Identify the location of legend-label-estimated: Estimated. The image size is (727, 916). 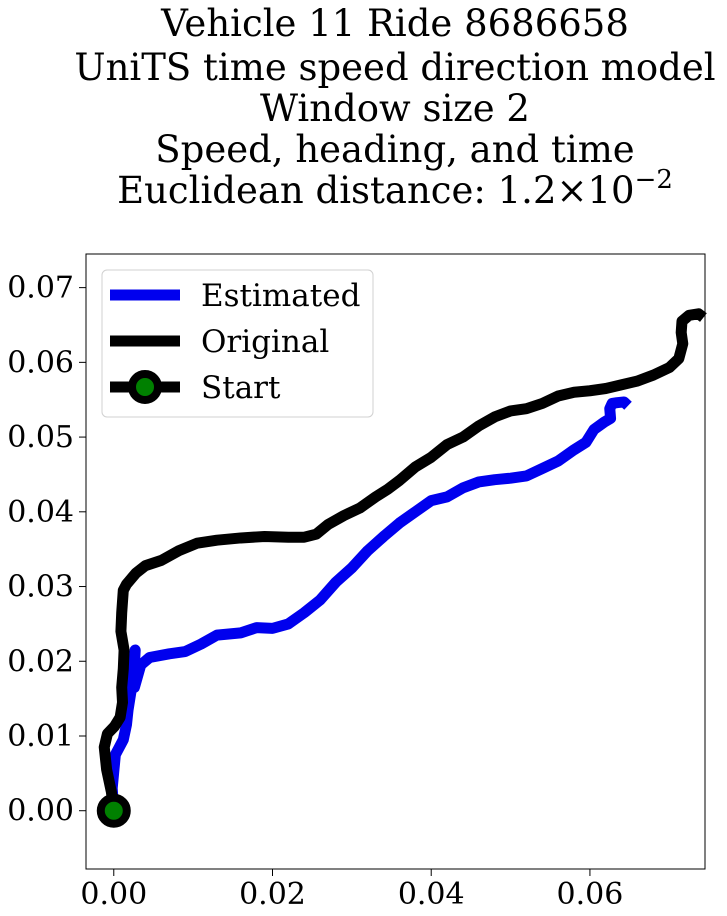
(280, 296).